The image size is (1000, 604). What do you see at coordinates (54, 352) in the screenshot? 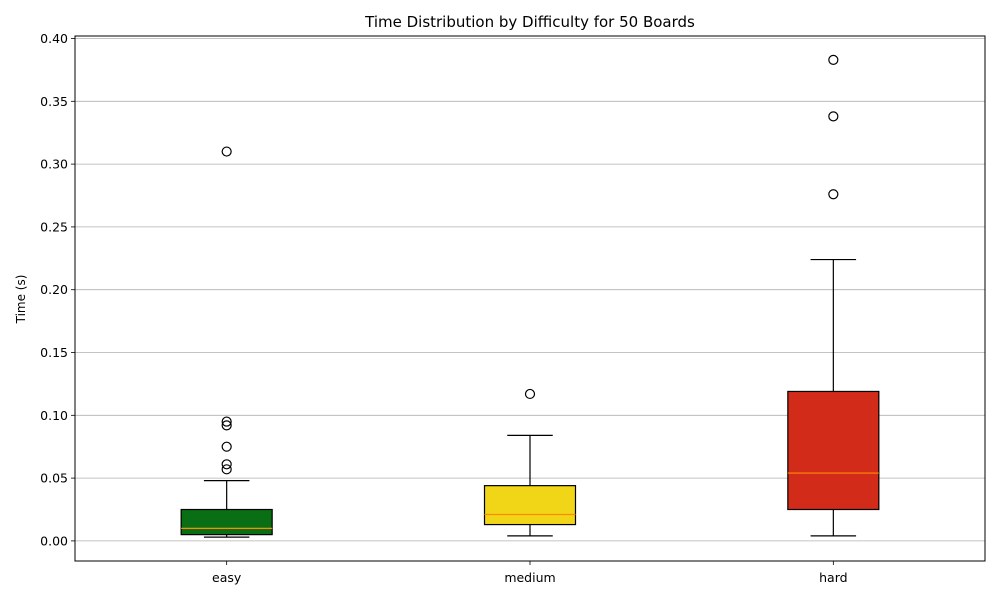
I see `y-tick-label-3: 0.15` at bounding box center [54, 352].